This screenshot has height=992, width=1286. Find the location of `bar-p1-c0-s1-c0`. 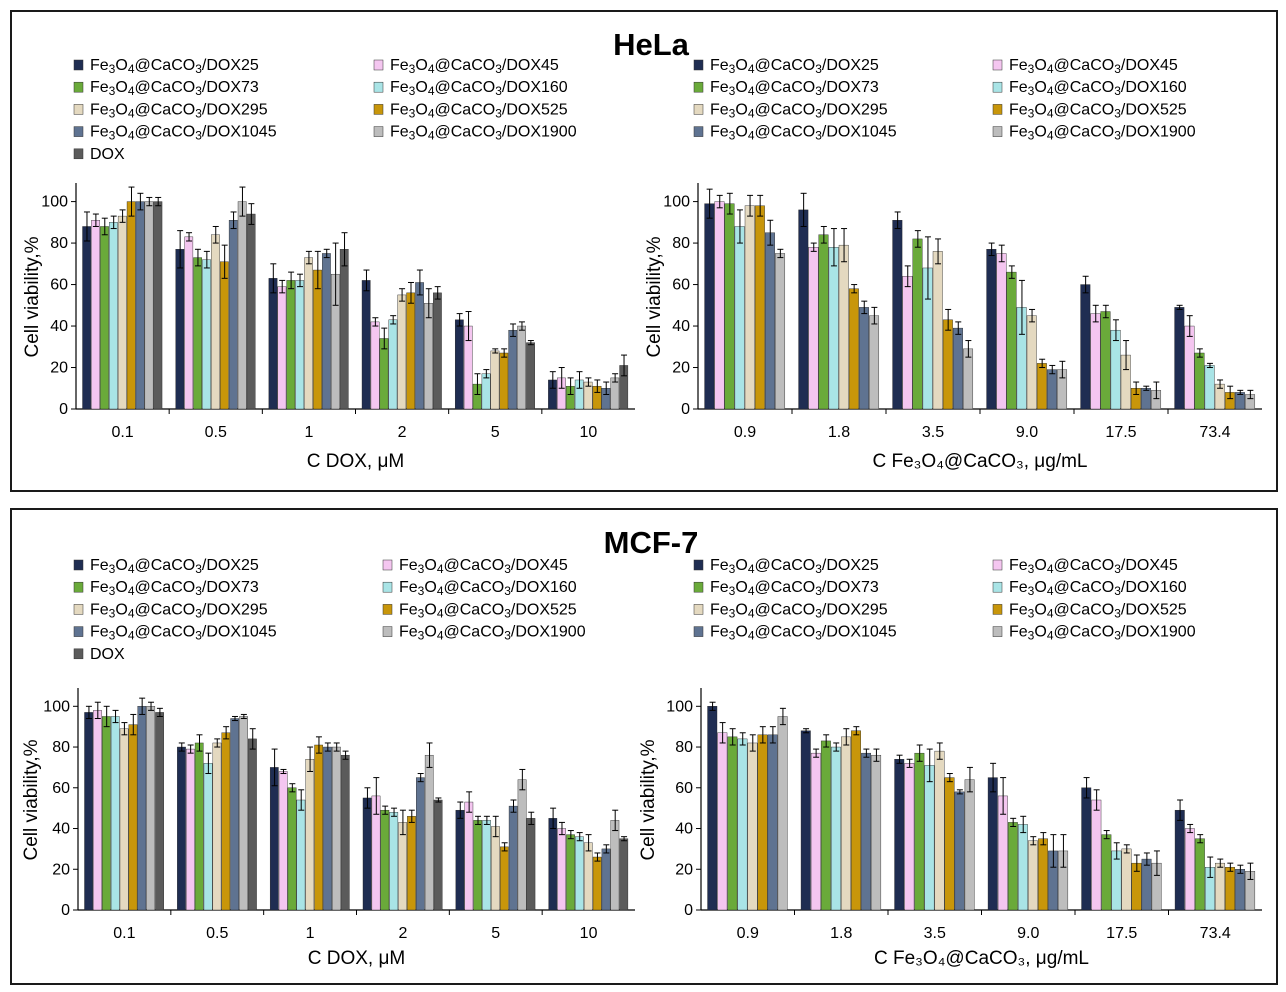

bar-p1-c0-s1-c0 is located at coordinates (97, 810).